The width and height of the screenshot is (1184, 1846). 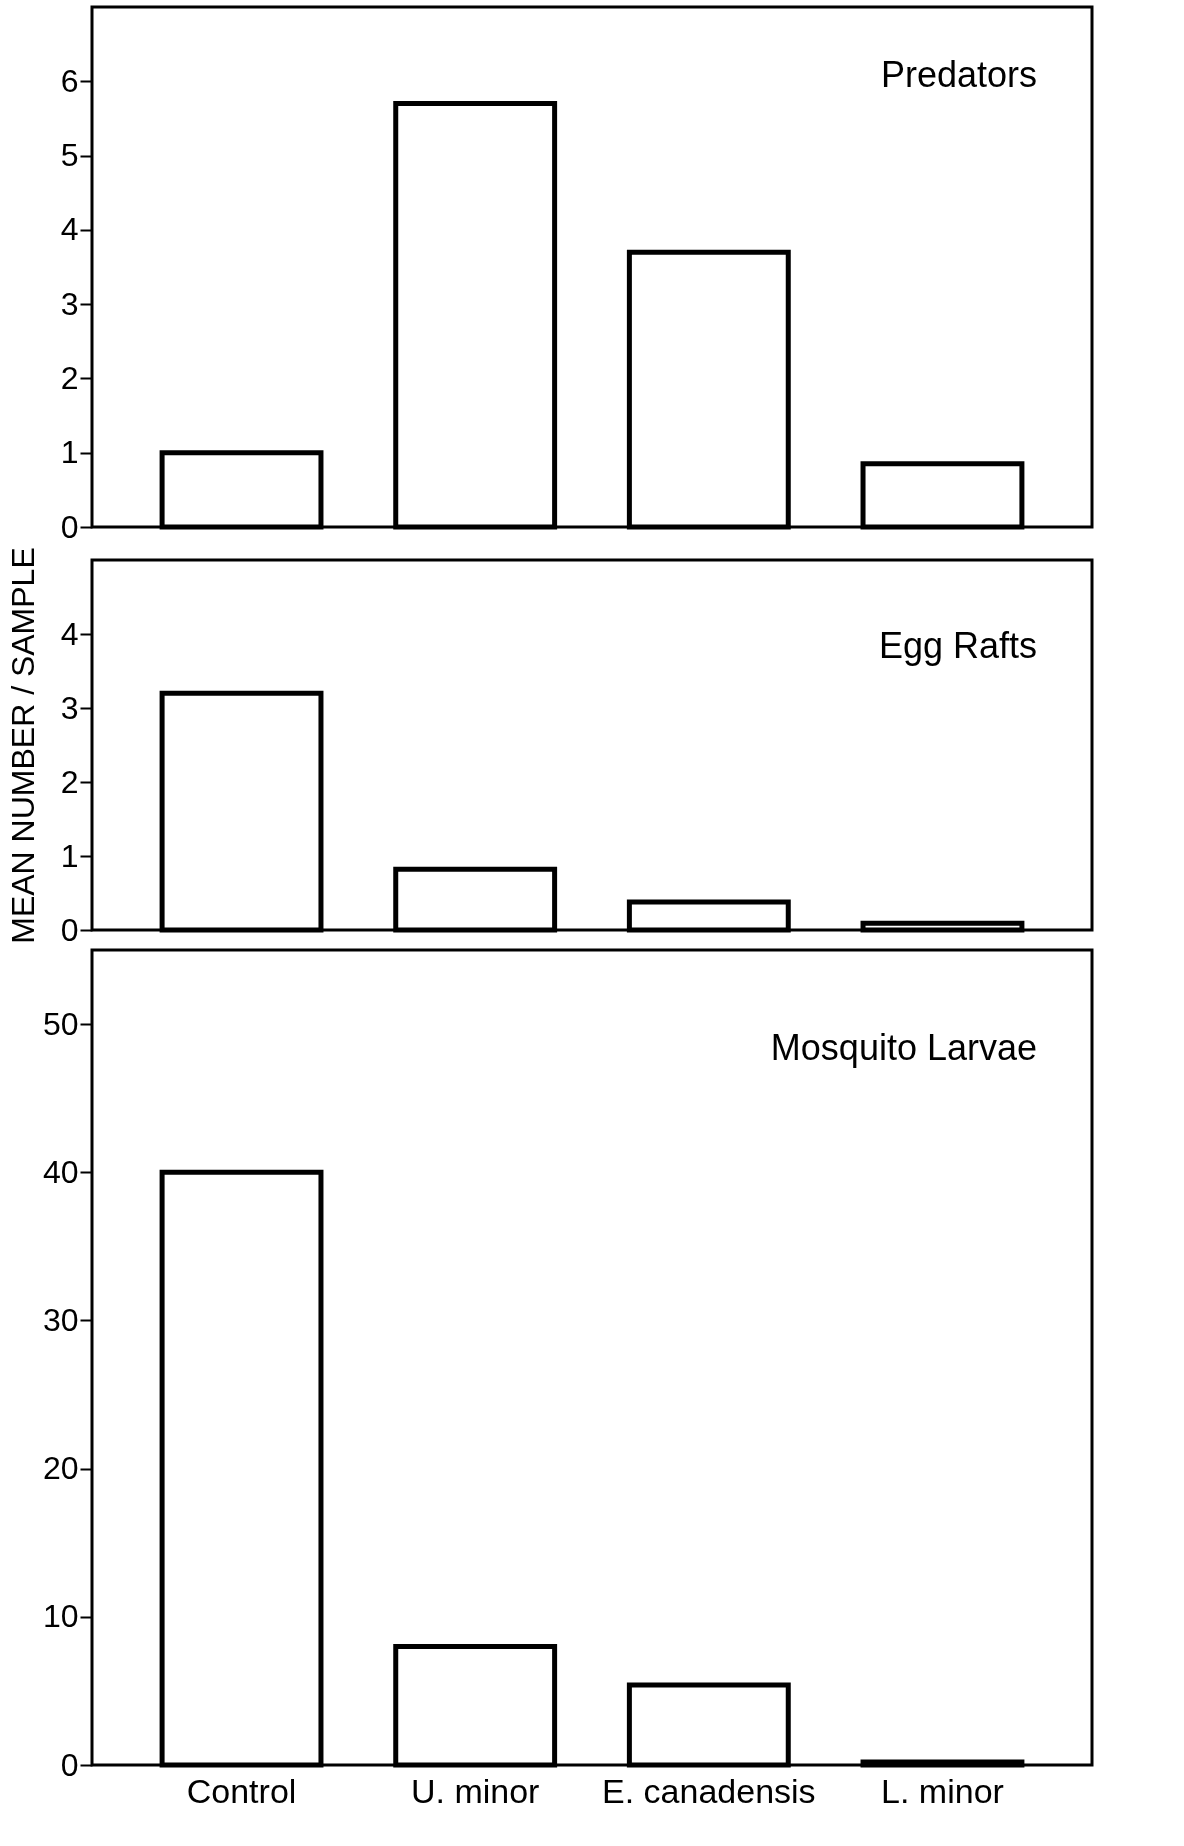 I want to click on x-tick-label: Control, so click(x=241, y=1790).